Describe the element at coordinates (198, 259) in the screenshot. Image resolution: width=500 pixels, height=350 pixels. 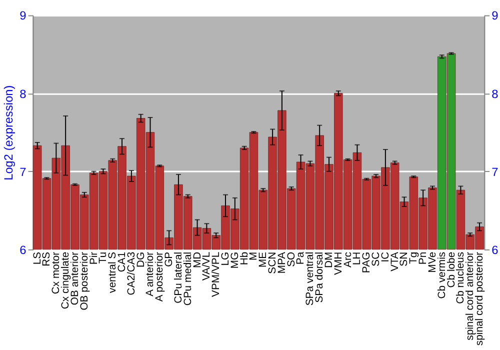
I see `x-tick-label: MD` at that location.